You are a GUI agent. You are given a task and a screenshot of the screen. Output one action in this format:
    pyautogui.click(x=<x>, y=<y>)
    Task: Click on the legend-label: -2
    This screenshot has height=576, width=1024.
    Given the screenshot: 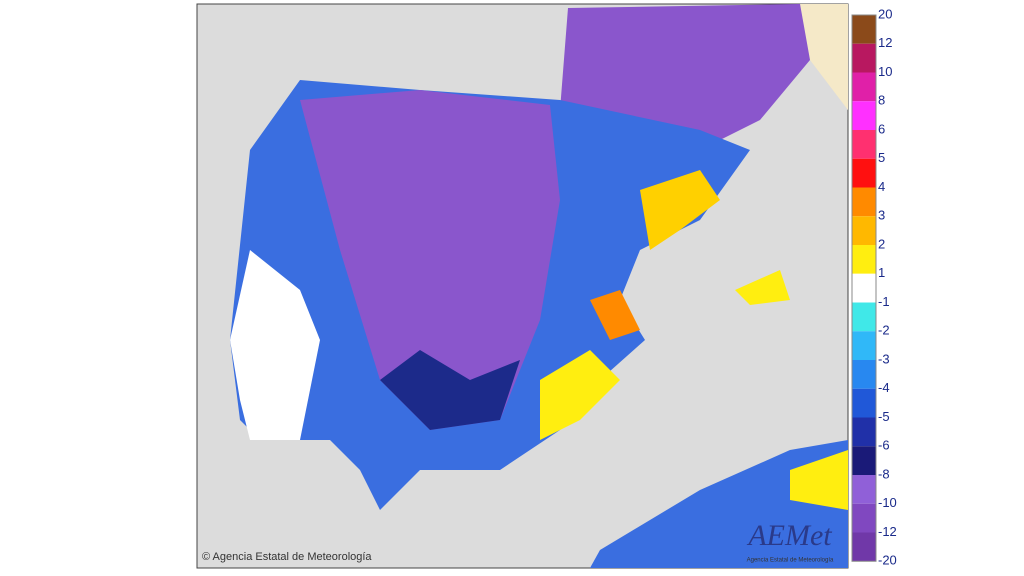 What is the action you would take?
    pyautogui.click(x=884, y=330)
    